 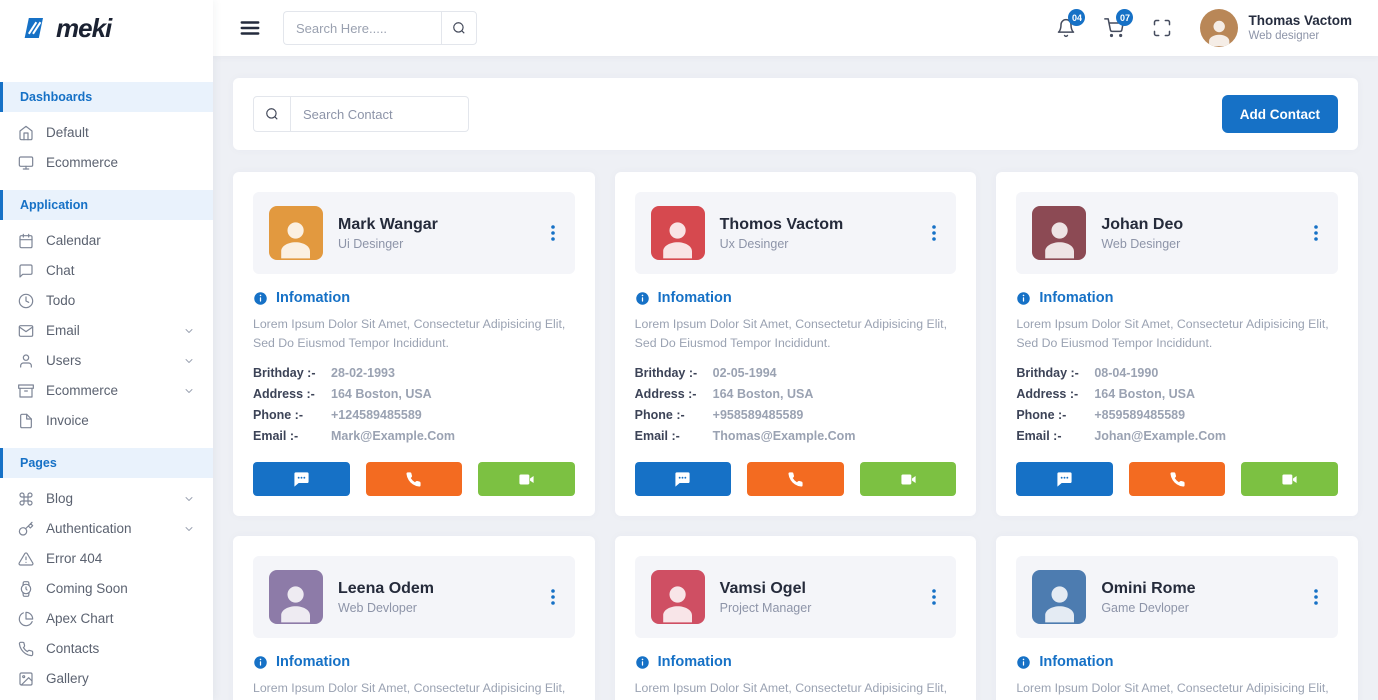 What do you see at coordinates (106, 559) in the screenshot?
I see `sidebar-item-error-404: Error 404` at bounding box center [106, 559].